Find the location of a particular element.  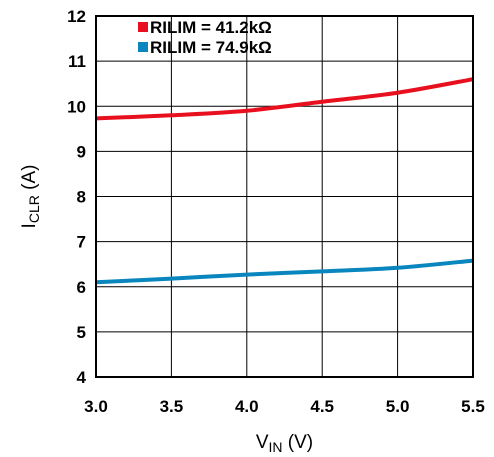

x-tick-label-5: 5.5 is located at coordinates (473, 406).